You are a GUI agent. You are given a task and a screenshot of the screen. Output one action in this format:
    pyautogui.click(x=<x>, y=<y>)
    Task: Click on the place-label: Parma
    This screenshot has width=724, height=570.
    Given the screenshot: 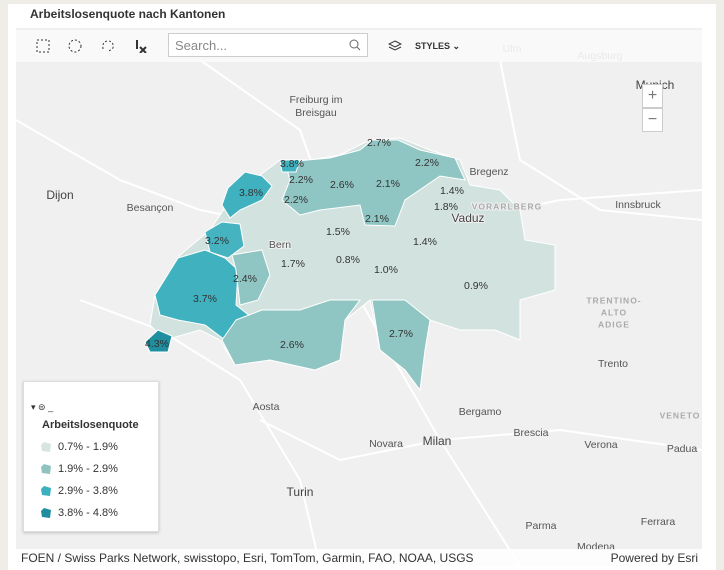 What is the action you would take?
    pyautogui.click(x=541, y=526)
    